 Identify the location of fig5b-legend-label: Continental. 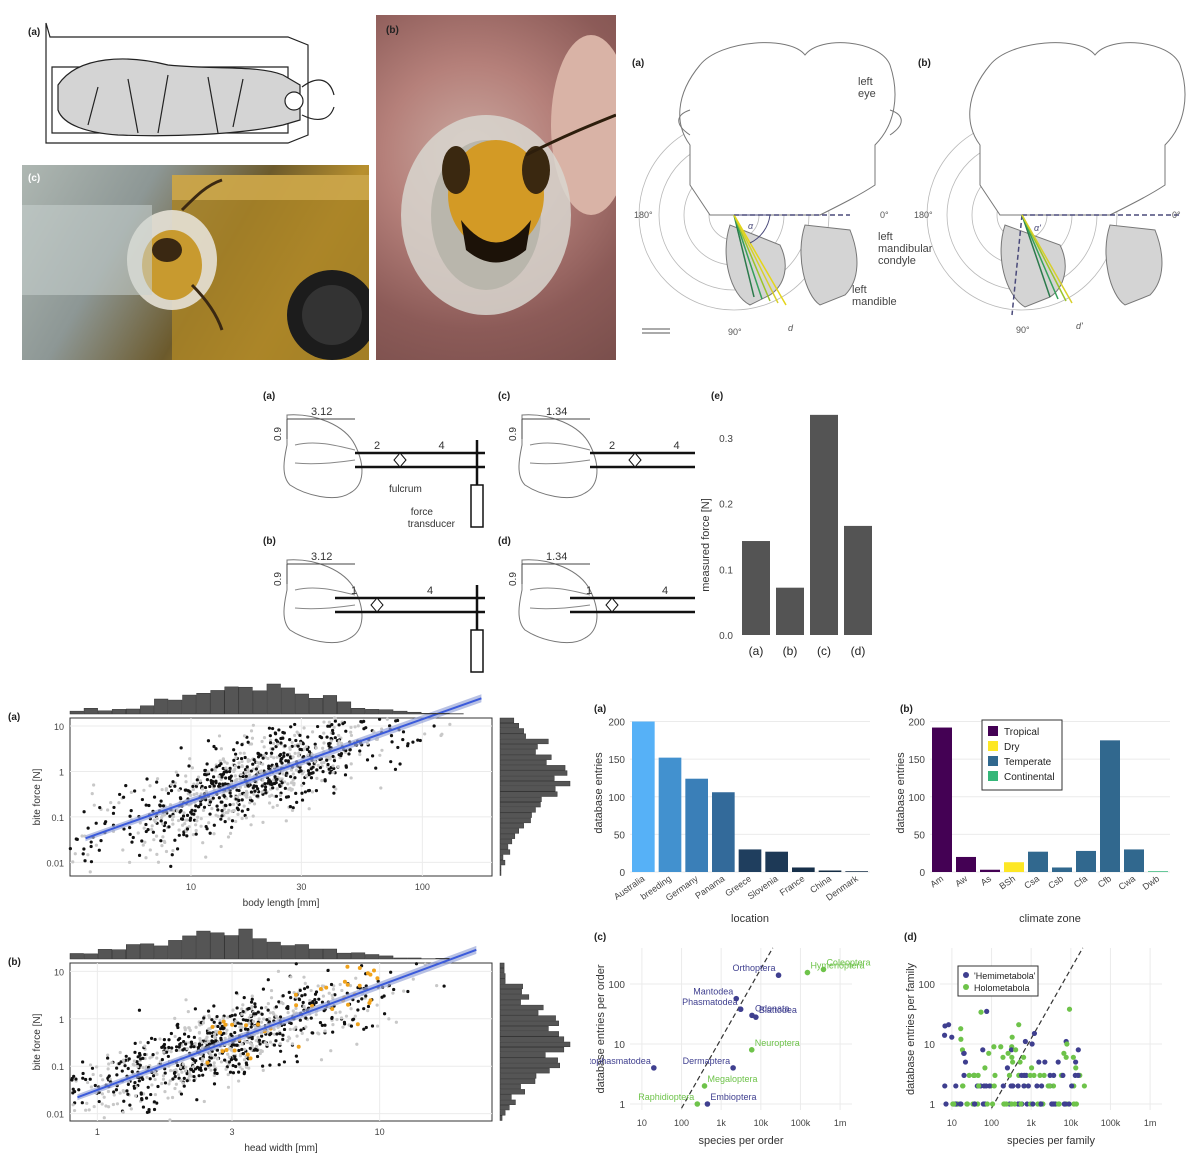
(1029, 777).